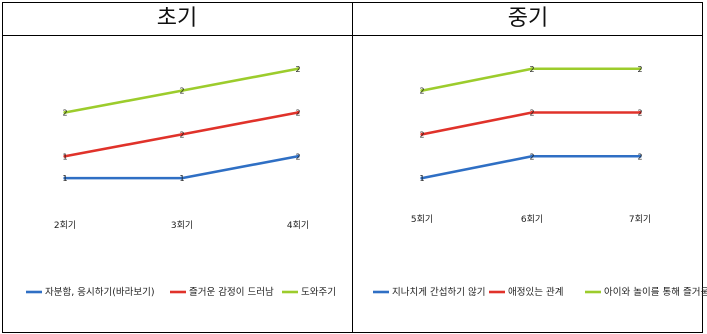 This screenshot has width=707, height=334. What do you see at coordinates (100, 292) in the screenshot?
I see `legend-label: 자분함, 응시하기(바라보기)` at bounding box center [100, 292].